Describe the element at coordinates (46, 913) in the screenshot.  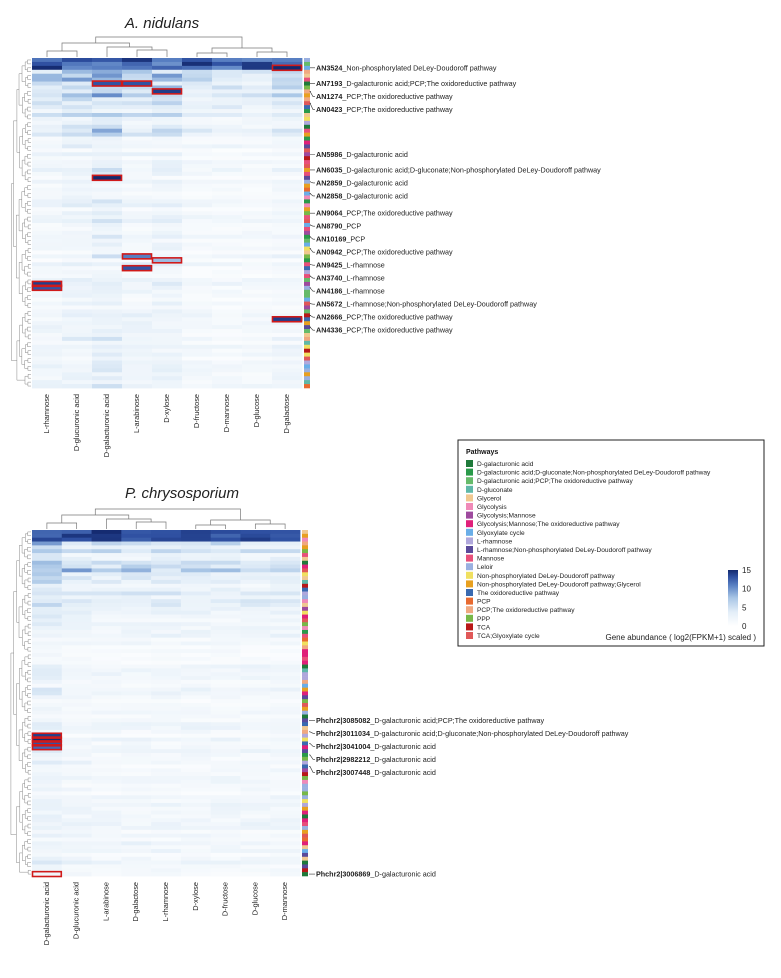
I see `column-label: D-galacturonic acid` at that location.